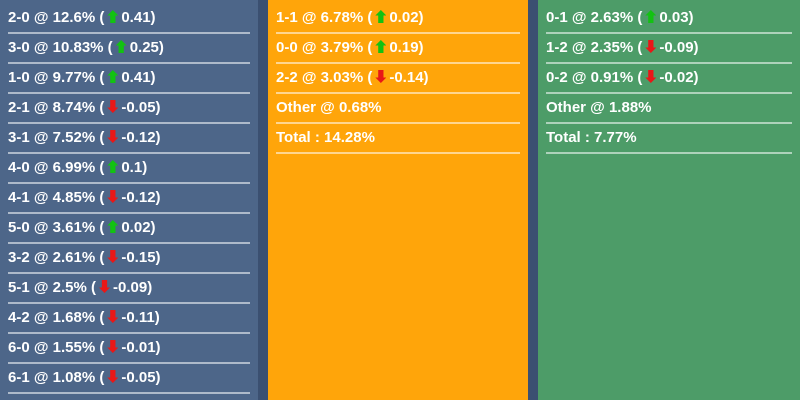 The width and height of the screenshot is (800, 400). Describe the element at coordinates (398, 139) in the screenshot. I see `score-row: Total : 14.28%` at that location.